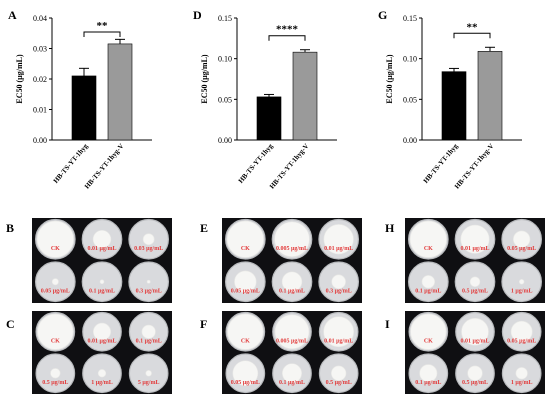  I want to click on concentration-label: 0.005 μg/mL, so click(292, 341).